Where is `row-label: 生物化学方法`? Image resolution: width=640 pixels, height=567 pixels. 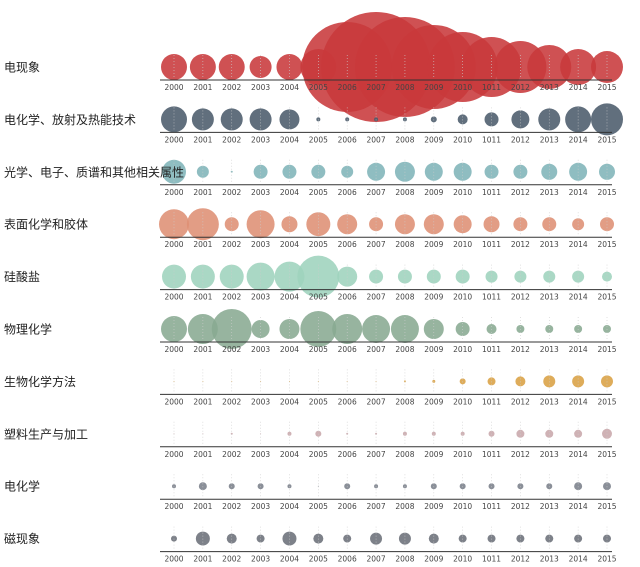
row-label: 生物化学方法 is located at coordinates (40, 381).